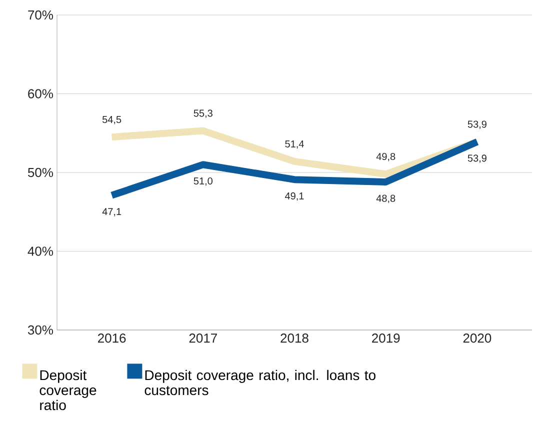 Image resolution: width=560 pixels, height=444 pixels. What do you see at coordinates (41, 330) in the screenshot?
I see `y-tick-label: 30%` at bounding box center [41, 330].